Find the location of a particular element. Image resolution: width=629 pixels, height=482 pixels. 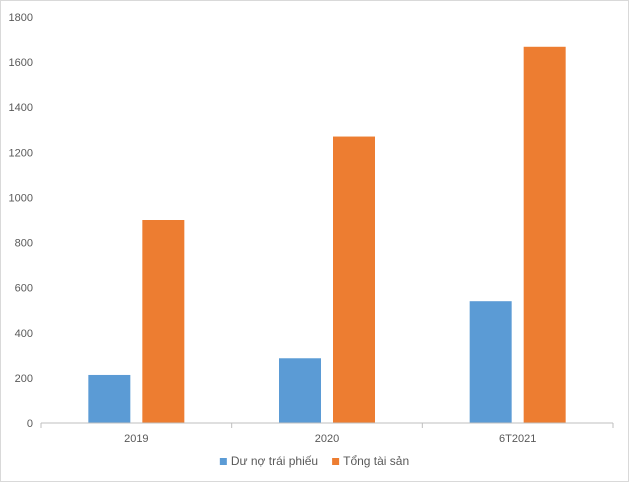

y-tick-label: 600 is located at coordinates (24, 289).